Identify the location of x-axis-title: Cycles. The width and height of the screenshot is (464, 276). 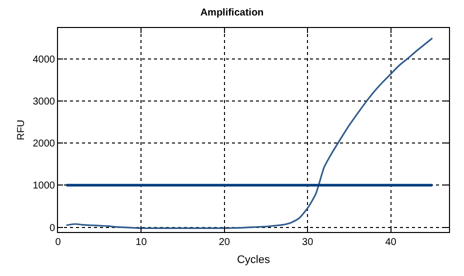
(253, 260).